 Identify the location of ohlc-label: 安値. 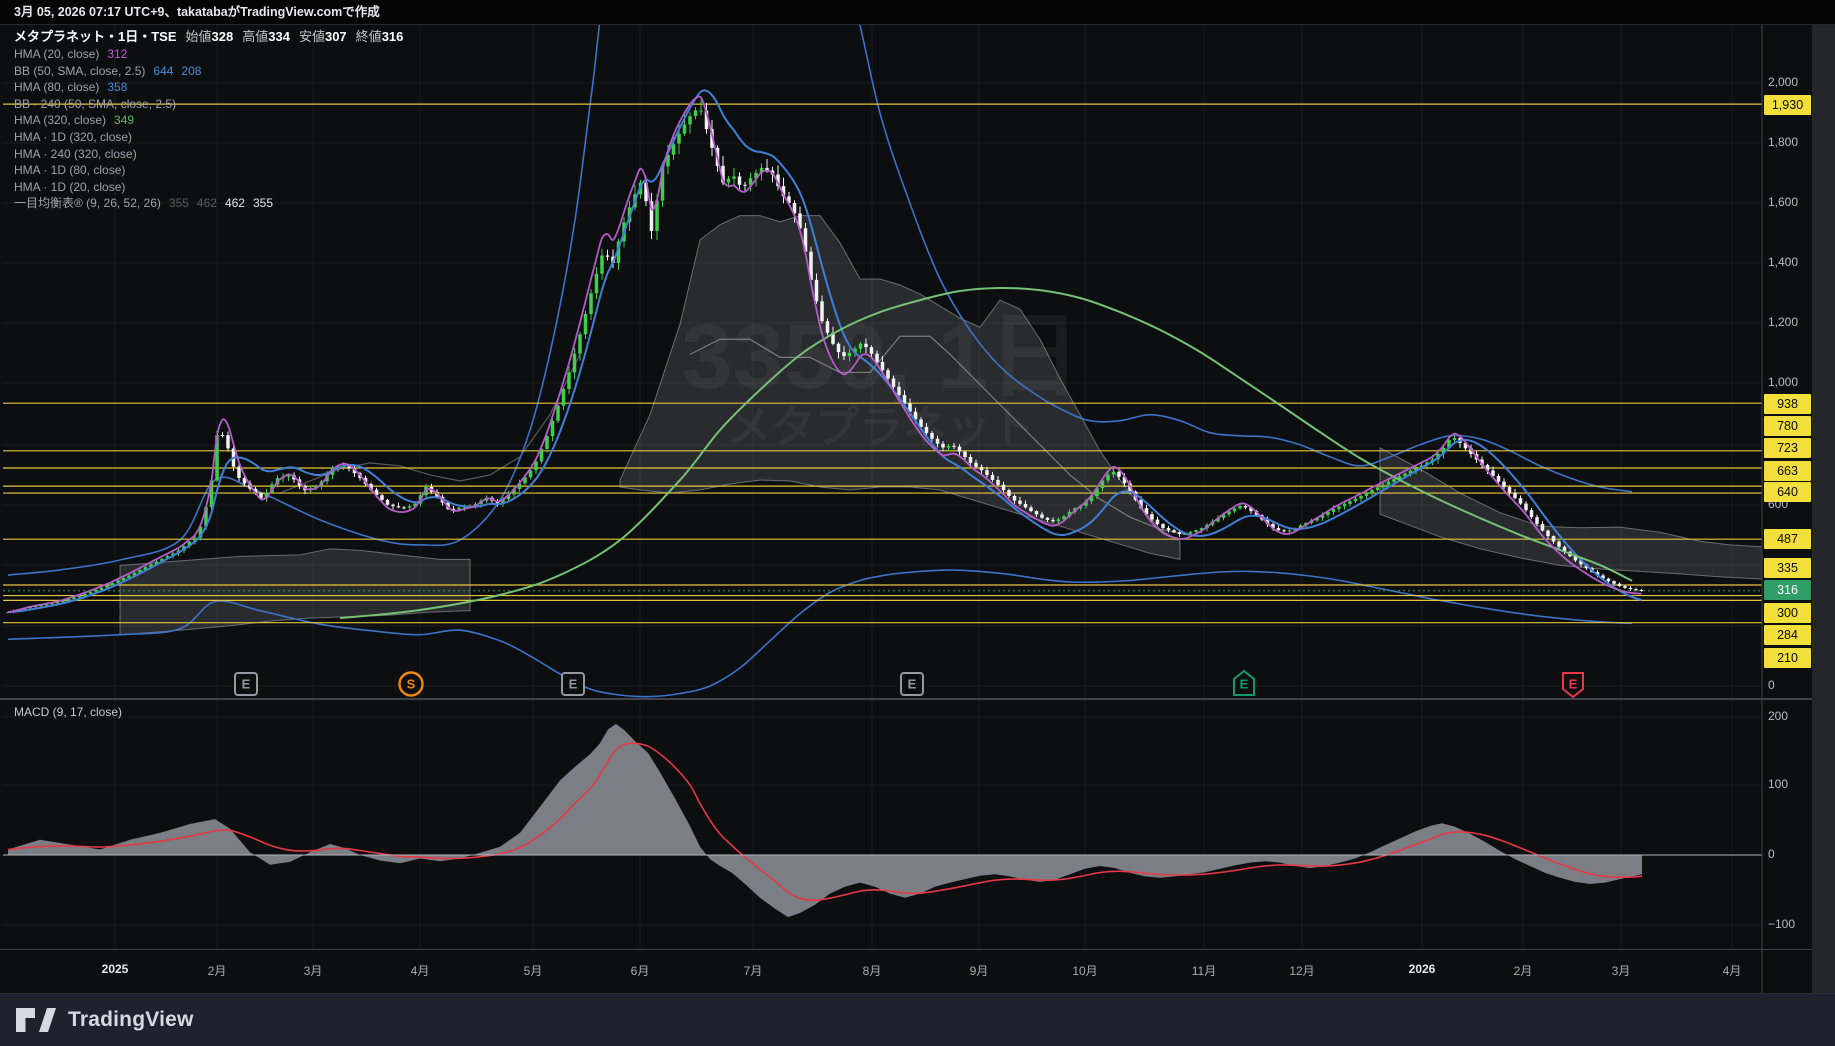
(311, 36).